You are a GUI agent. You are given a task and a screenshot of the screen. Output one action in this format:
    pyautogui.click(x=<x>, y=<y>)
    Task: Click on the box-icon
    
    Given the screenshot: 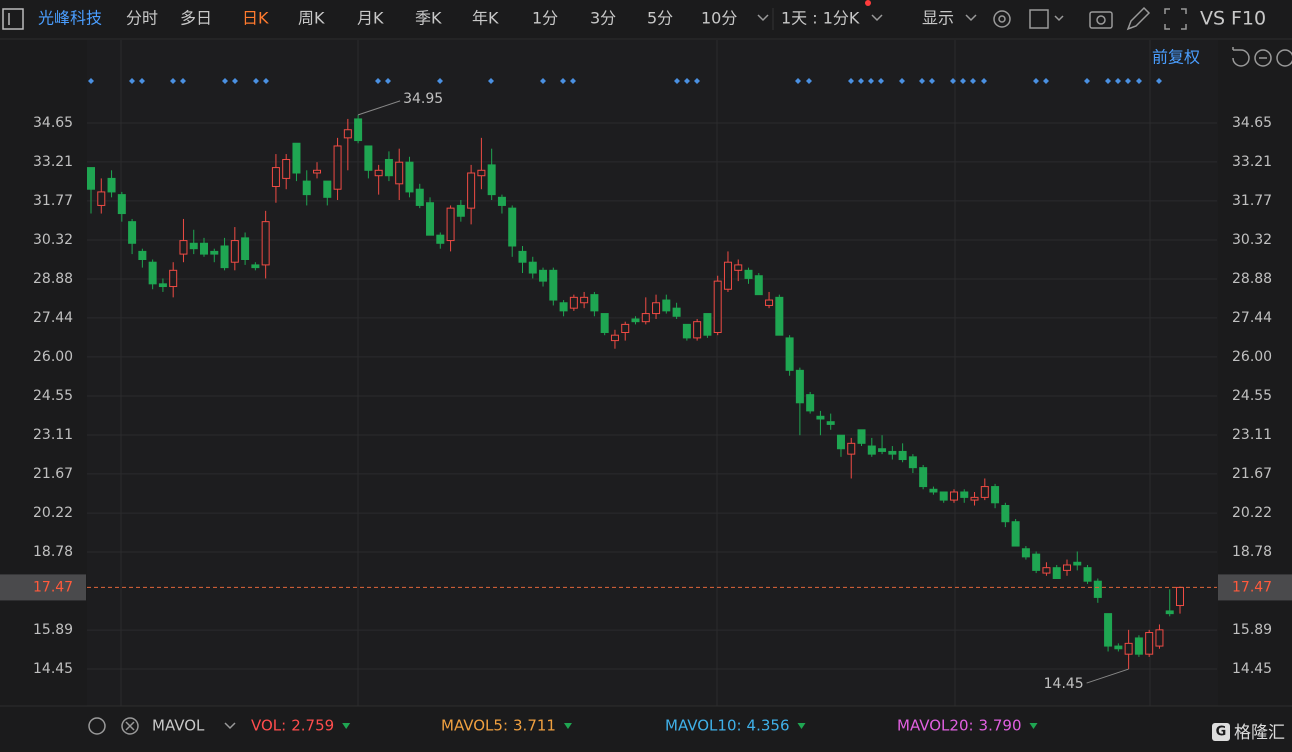 What is the action you would take?
    pyautogui.click(x=1039, y=19)
    